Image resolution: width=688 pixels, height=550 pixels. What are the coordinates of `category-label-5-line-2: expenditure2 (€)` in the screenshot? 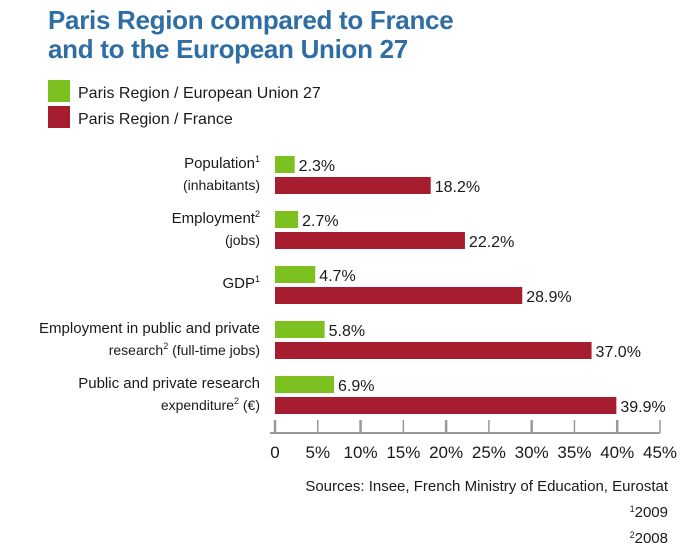 It's located at (210, 404).